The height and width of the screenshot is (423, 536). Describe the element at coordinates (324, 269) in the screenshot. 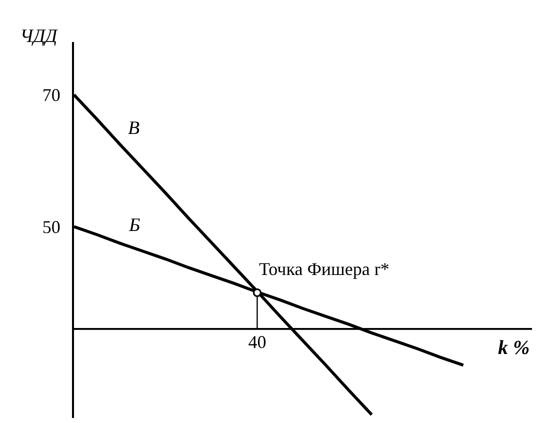

I see `annotation: Точка Фишера r*` at that location.